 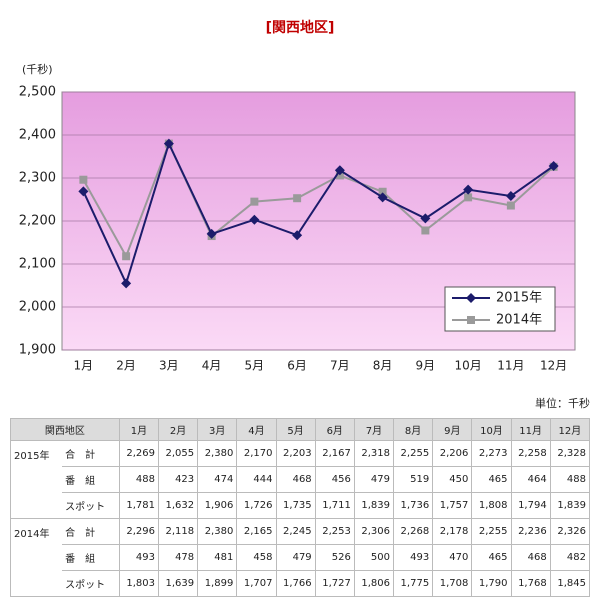 What do you see at coordinates (301, 557) in the screenshot?
I see `table-row: 番 組 493 478 481 458 479 526 500 493 470 465 468 482` at bounding box center [301, 557].